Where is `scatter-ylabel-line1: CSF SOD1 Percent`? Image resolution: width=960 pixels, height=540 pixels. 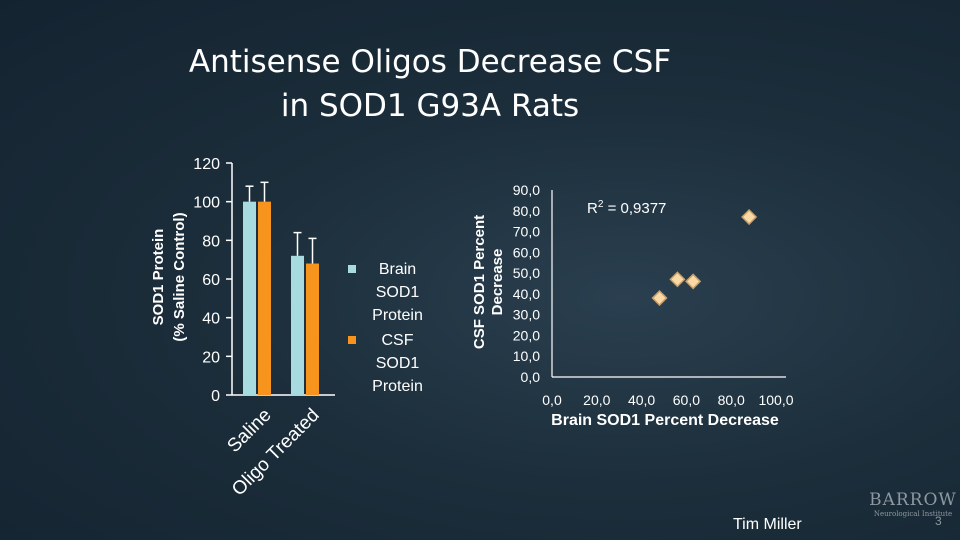
scatter-ylabel-line1: CSF SOD1 Percent is located at coordinates (479, 282).